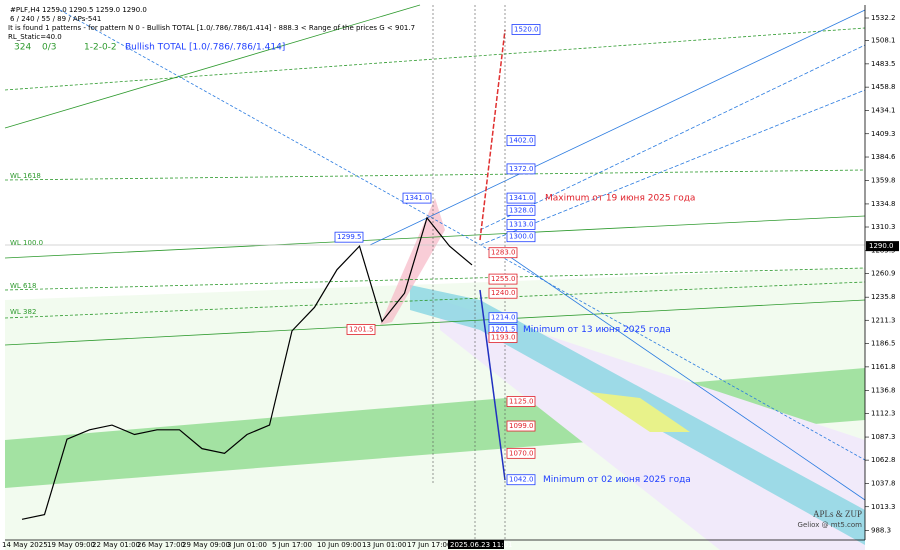  I want to click on level-label: 1372.0, so click(521, 169).